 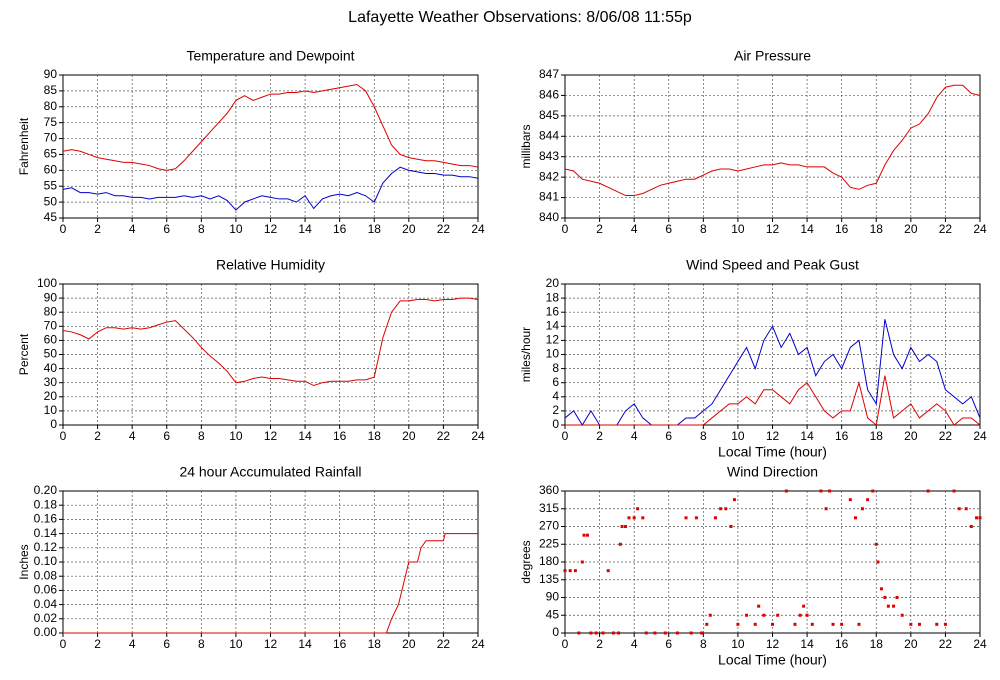 What do you see at coordinates (270, 472) in the screenshot?
I see `chart-title: 24 hour Accumulated Rainfall` at bounding box center [270, 472].